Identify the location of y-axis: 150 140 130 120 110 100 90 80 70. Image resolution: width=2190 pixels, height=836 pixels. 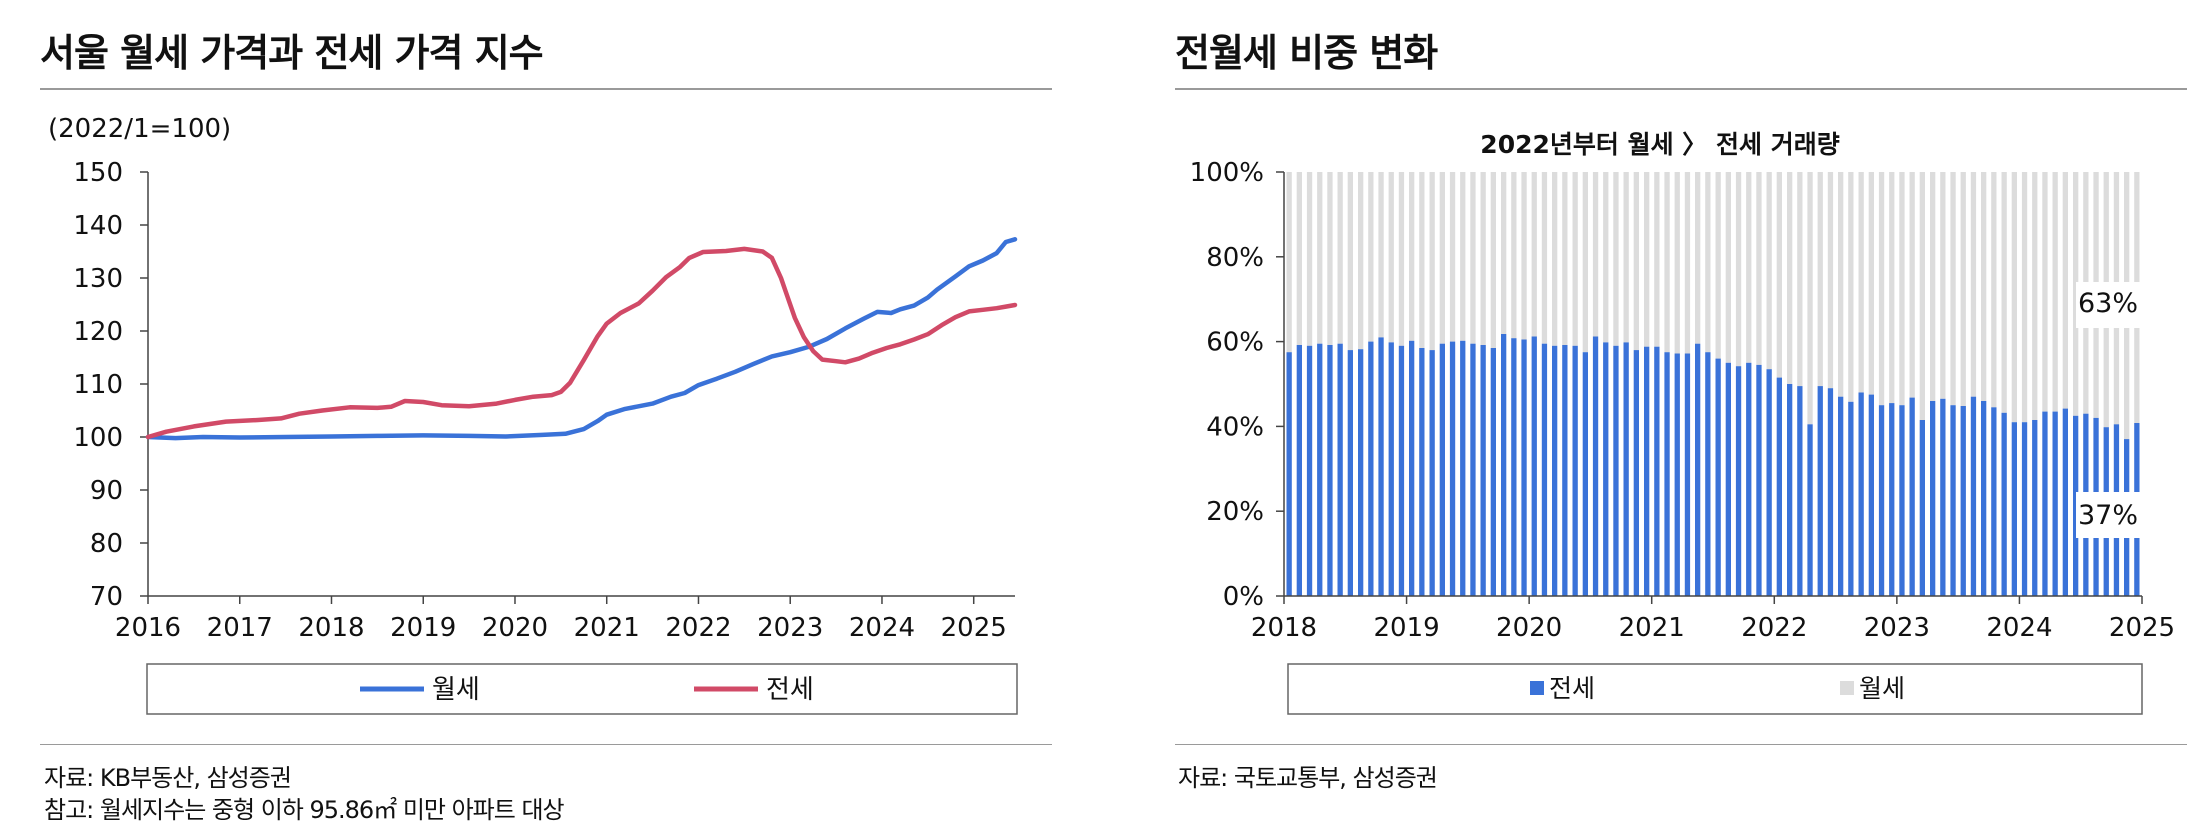
(111, 385).